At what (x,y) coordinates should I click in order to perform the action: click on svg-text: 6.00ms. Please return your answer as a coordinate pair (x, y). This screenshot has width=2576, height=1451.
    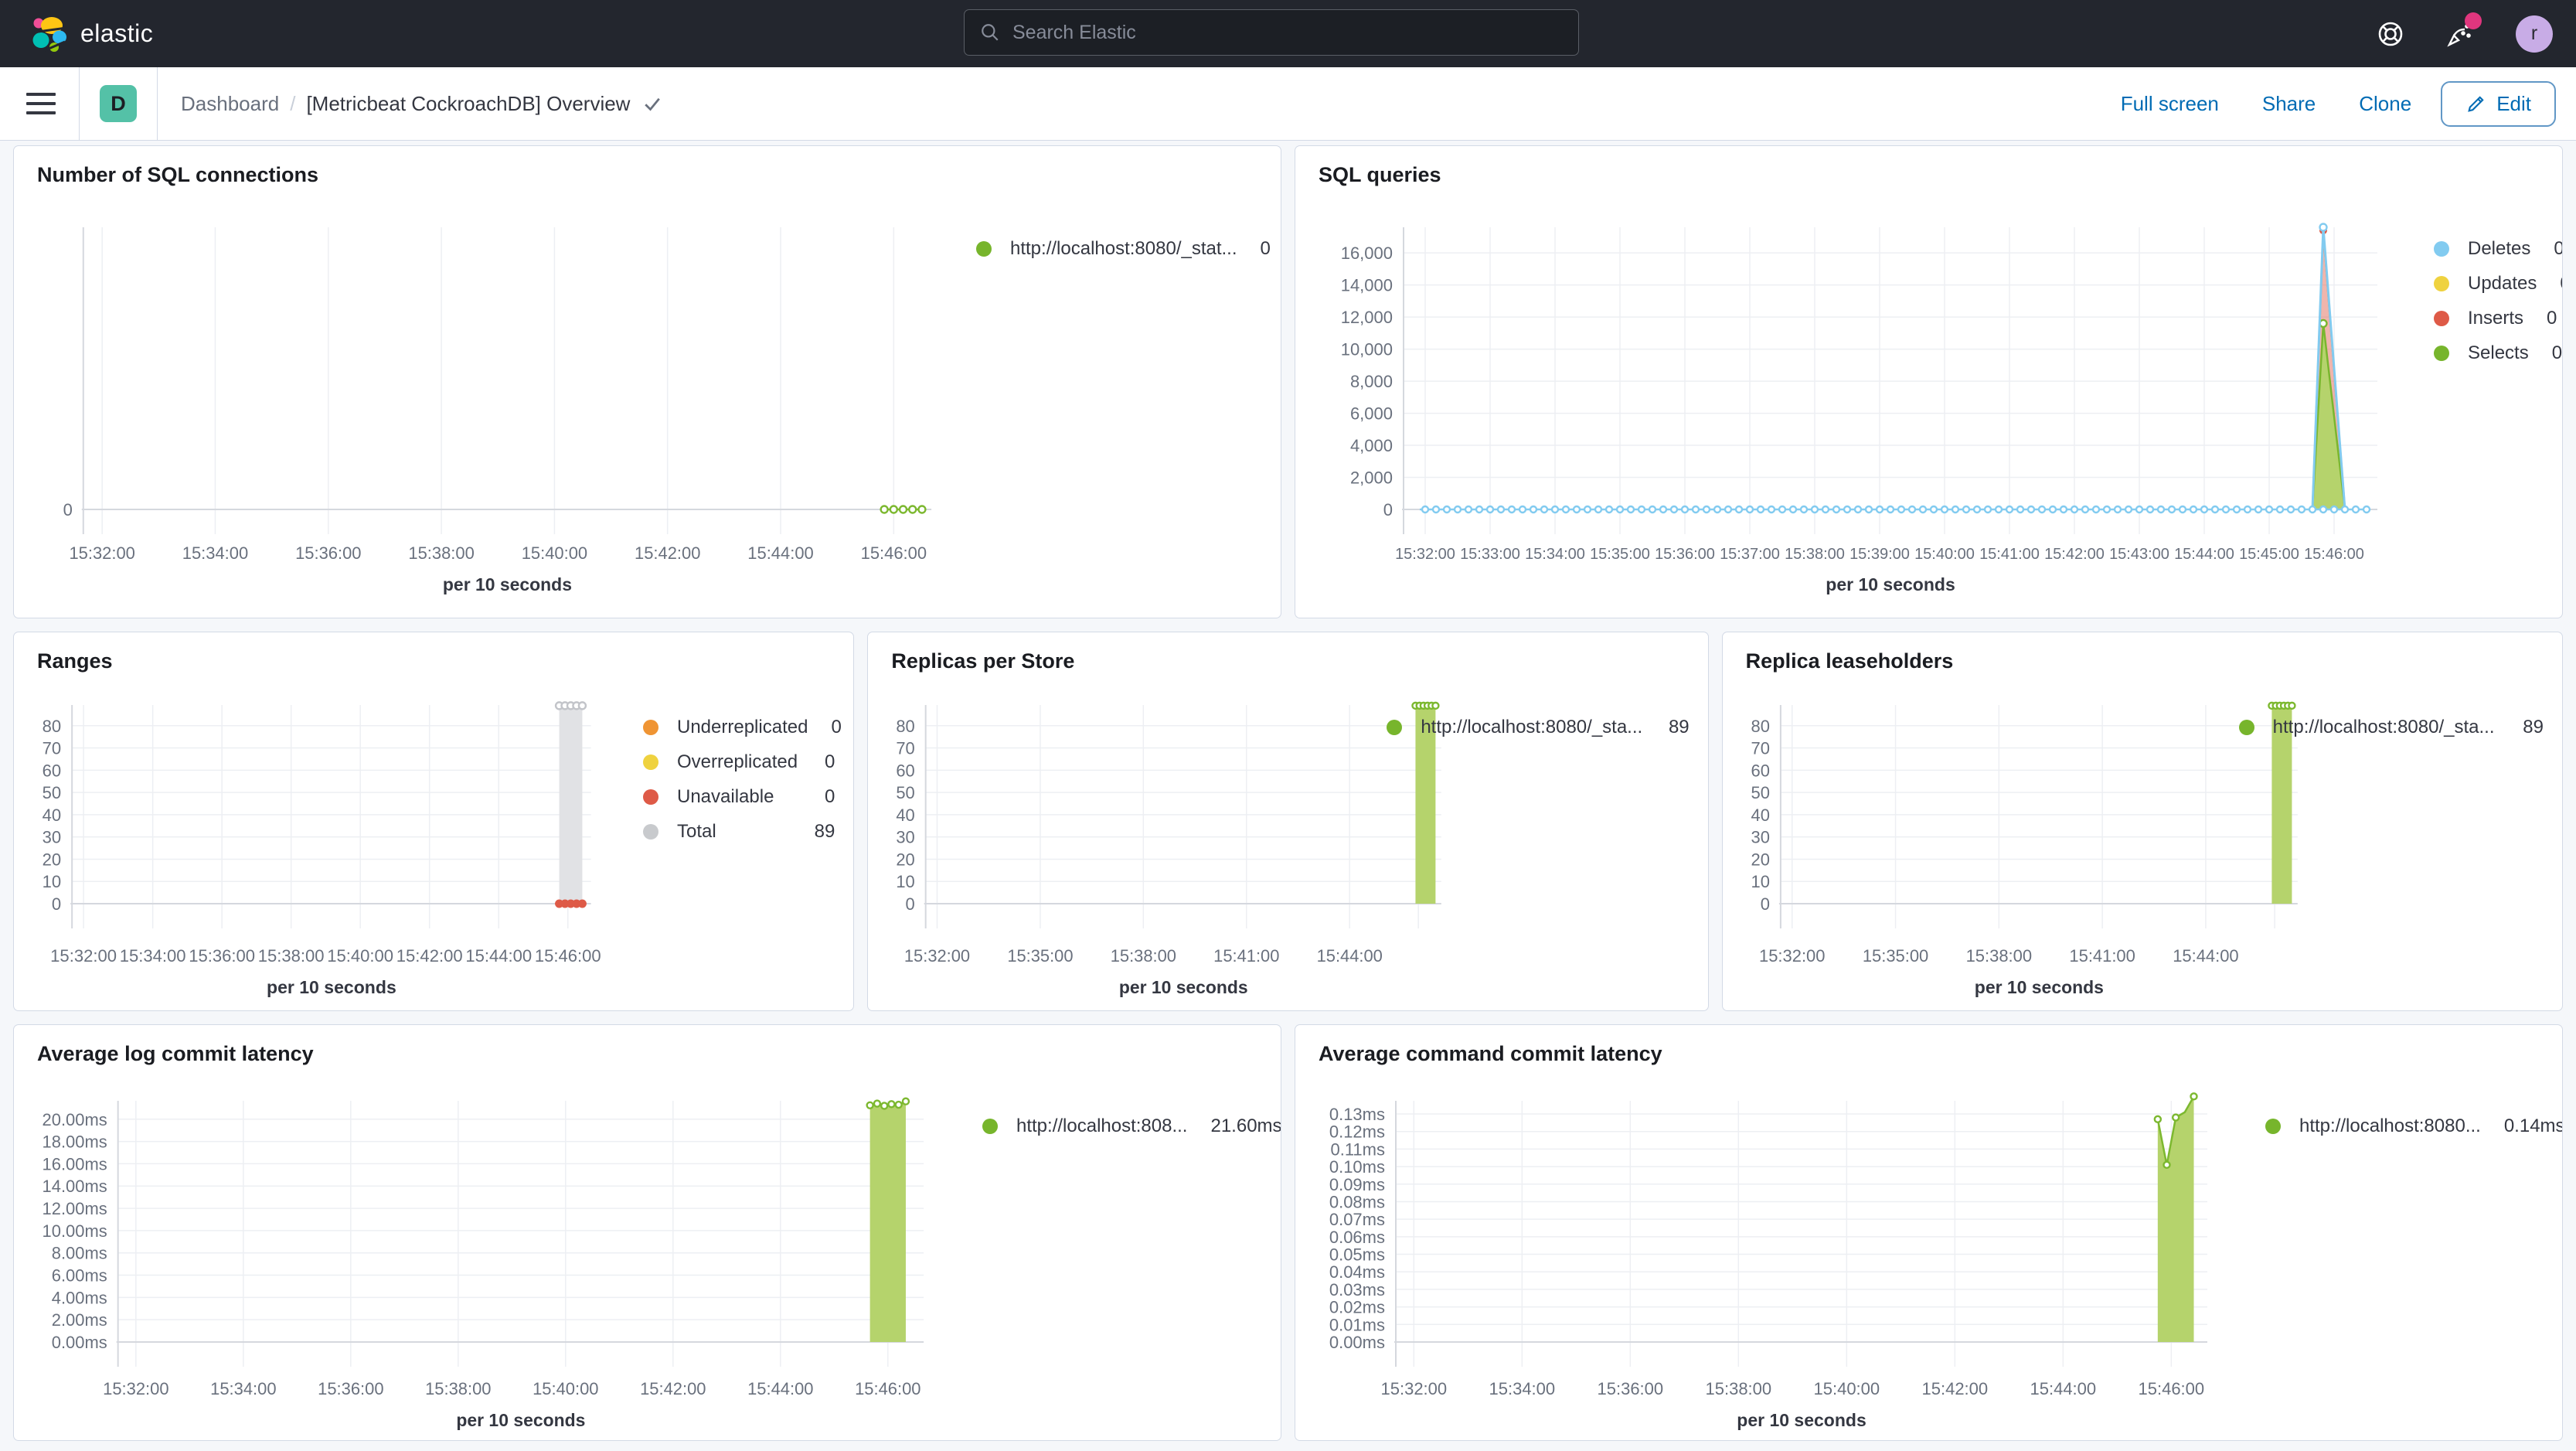
    Looking at the image, I should click on (79, 1276).